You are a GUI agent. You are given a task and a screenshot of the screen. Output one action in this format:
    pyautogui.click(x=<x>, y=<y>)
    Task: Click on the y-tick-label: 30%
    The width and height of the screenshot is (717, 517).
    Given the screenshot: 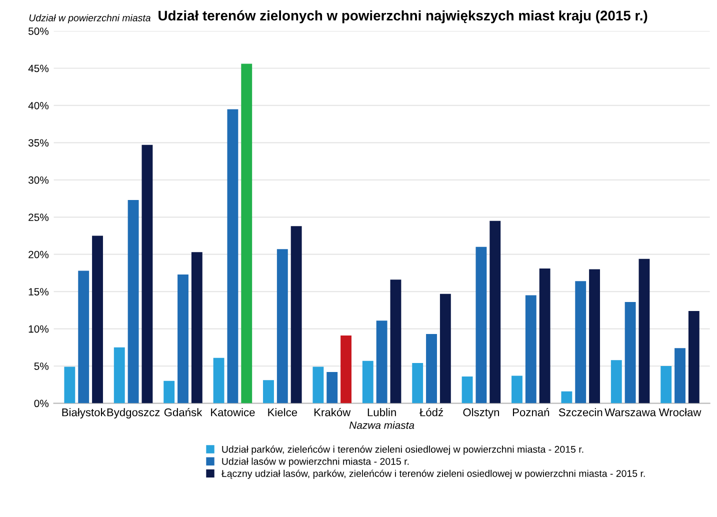 What is the action you would take?
    pyautogui.click(x=38, y=180)
    